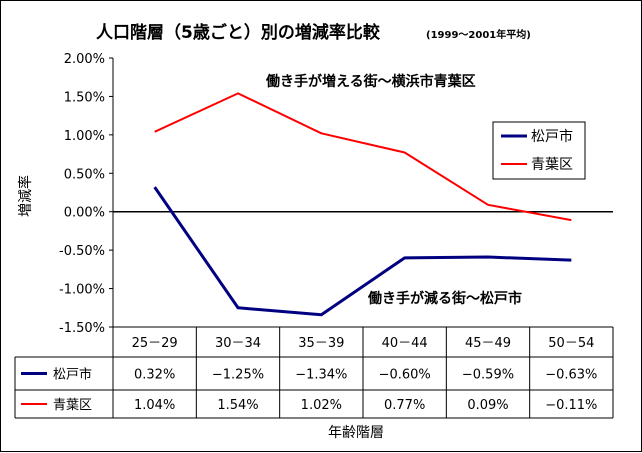 This screenshot has width=642, height=453. Describe the element at coordinates (84, 213) in the screenshot. I see `y-tick-label: 0.00%` at that location.